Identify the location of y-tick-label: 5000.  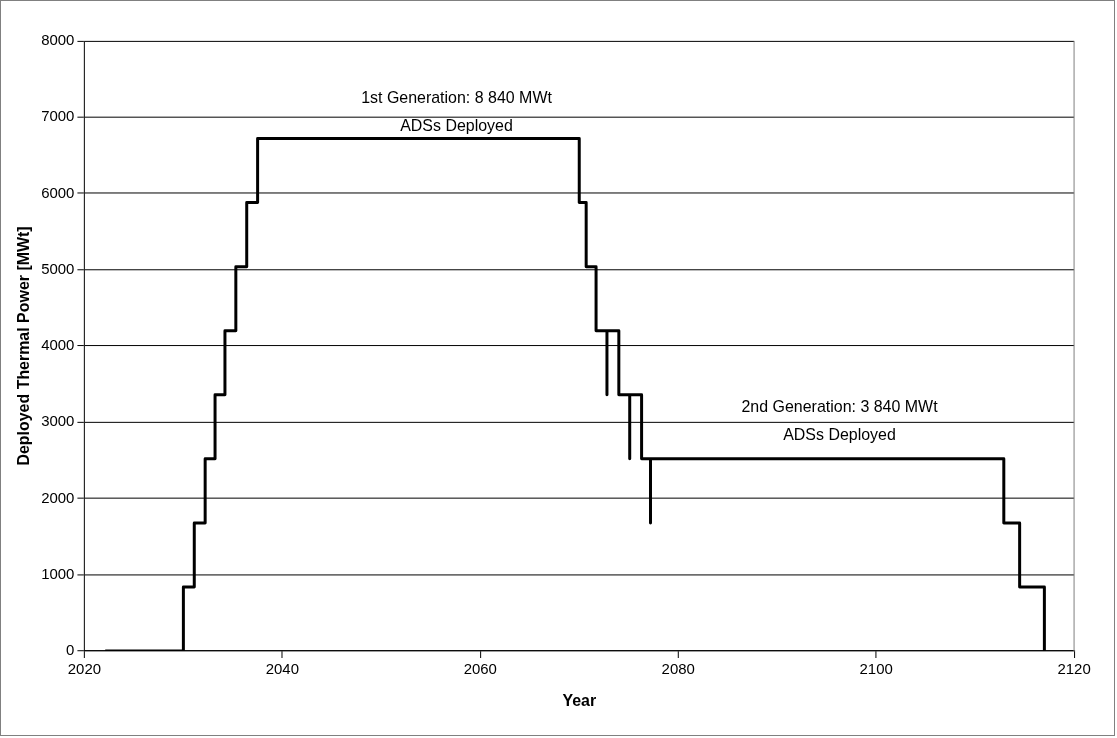
(58, 268).